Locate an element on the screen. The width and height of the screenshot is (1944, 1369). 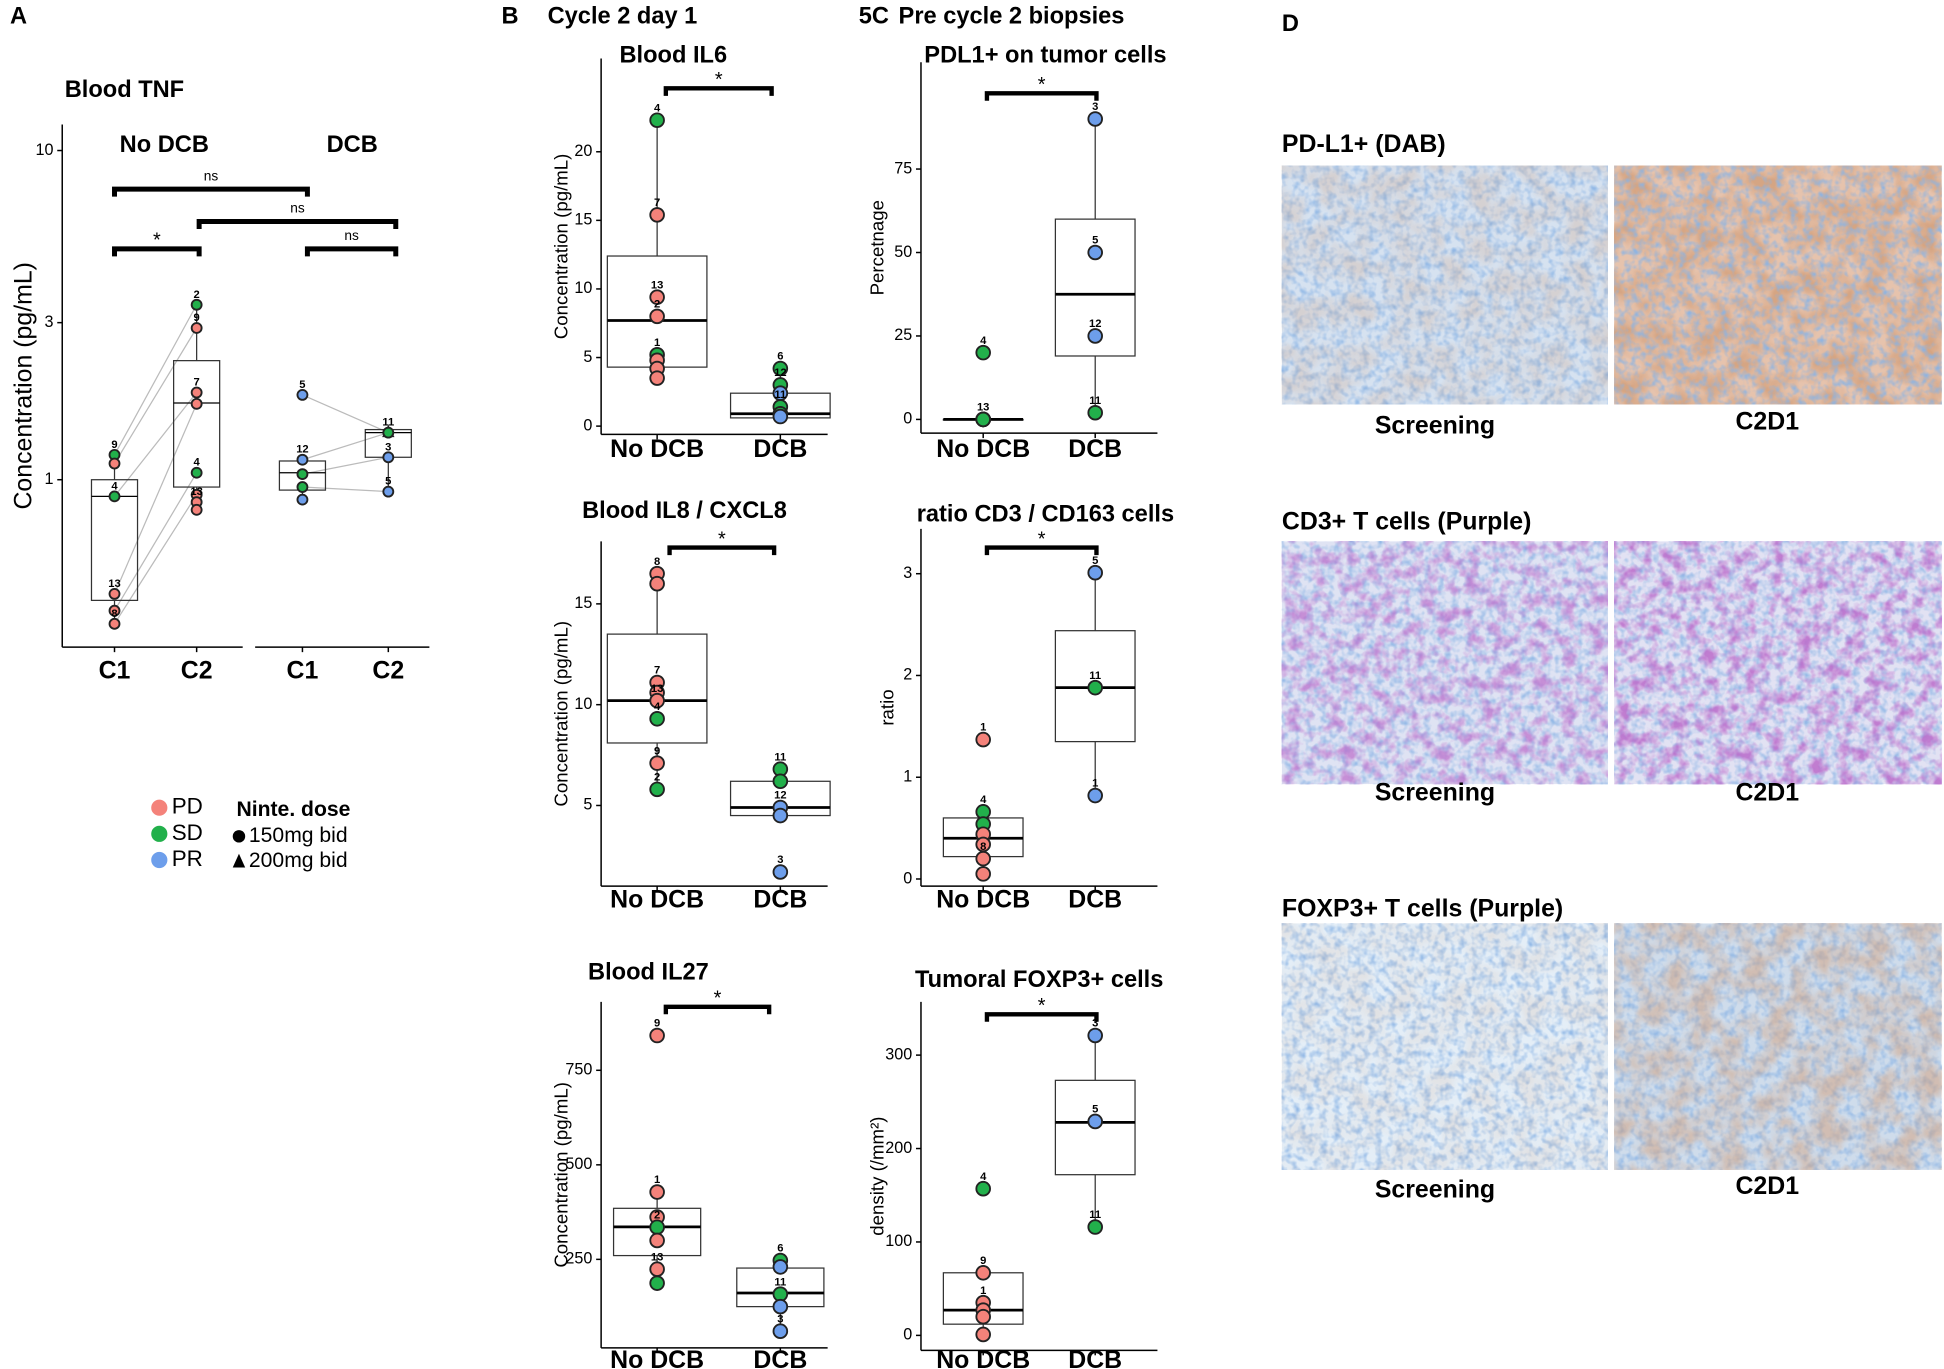
y-tick-label: 10 is located at coordinates (583, 288).